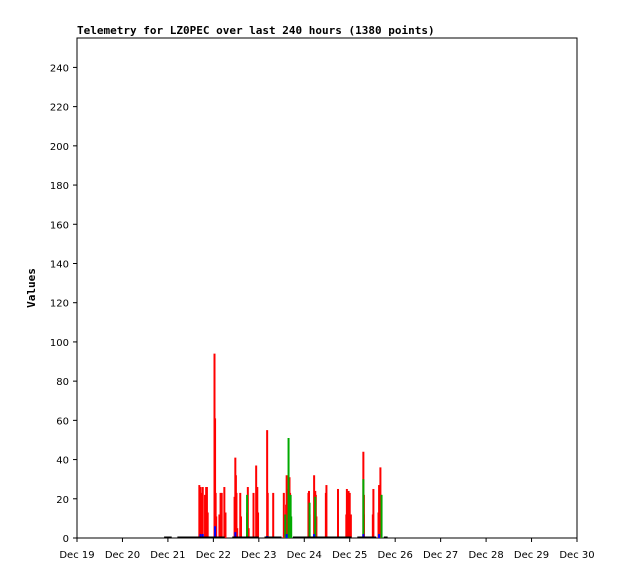 The image size is (618, 579). Describe the element at coordinates (31, 288) in the screenshot. I see `y-axis-label: Values` at that location.